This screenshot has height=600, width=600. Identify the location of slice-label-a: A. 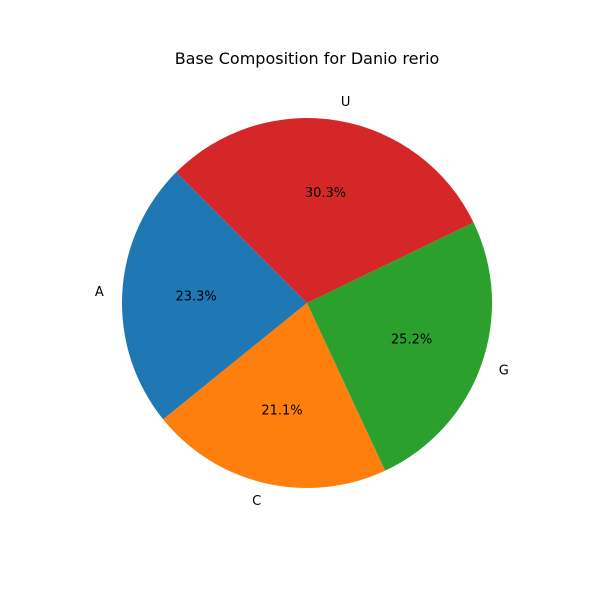
(99, 292).